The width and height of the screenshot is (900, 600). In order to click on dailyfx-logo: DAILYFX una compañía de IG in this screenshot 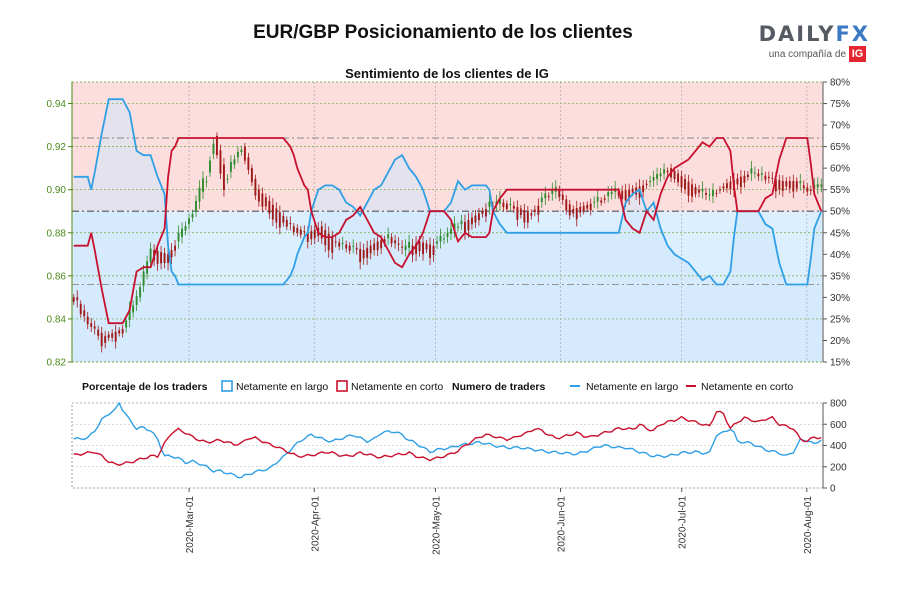, I will do `click(814, 44)`.